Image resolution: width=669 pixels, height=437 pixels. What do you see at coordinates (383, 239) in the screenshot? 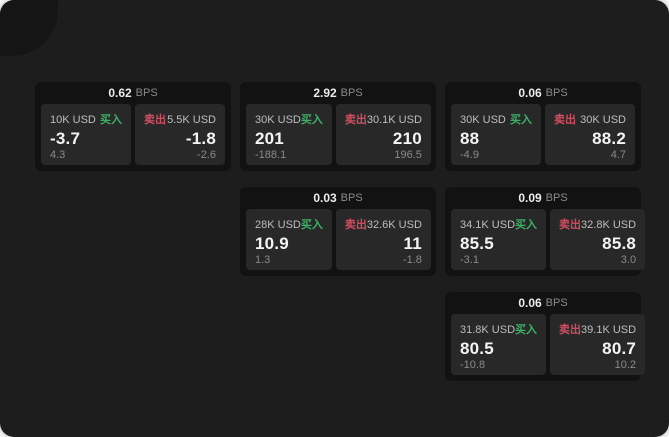
I see `sell-tile: 卖出 32.6K USD 11 -1.8` at bounding box center [383, 239].